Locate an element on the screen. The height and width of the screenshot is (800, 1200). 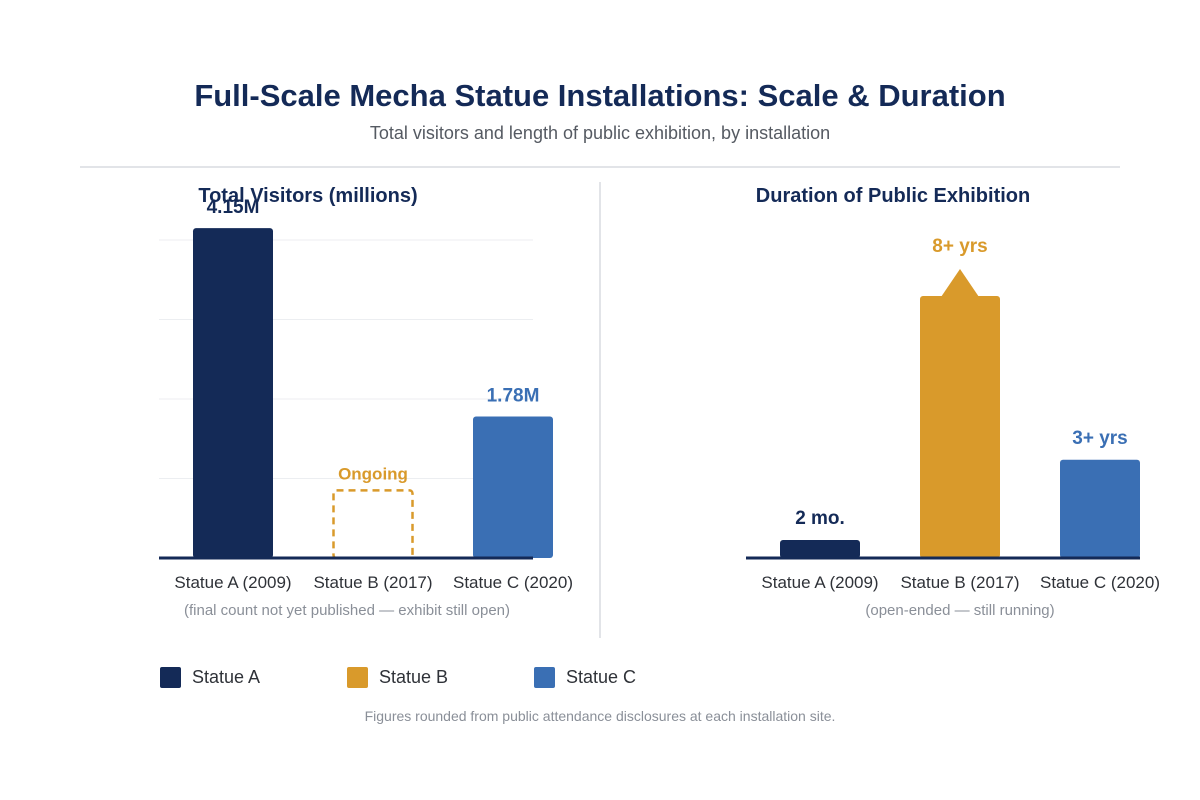
chart-note-duration: (open-ended — still running) is located at coordinates (959, 610).